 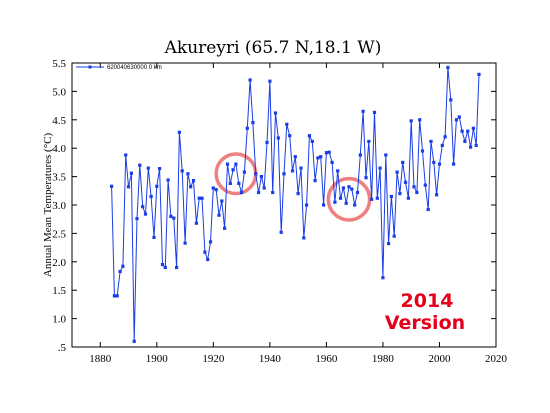 I want to click on annotations, so click(x=293, y=187).